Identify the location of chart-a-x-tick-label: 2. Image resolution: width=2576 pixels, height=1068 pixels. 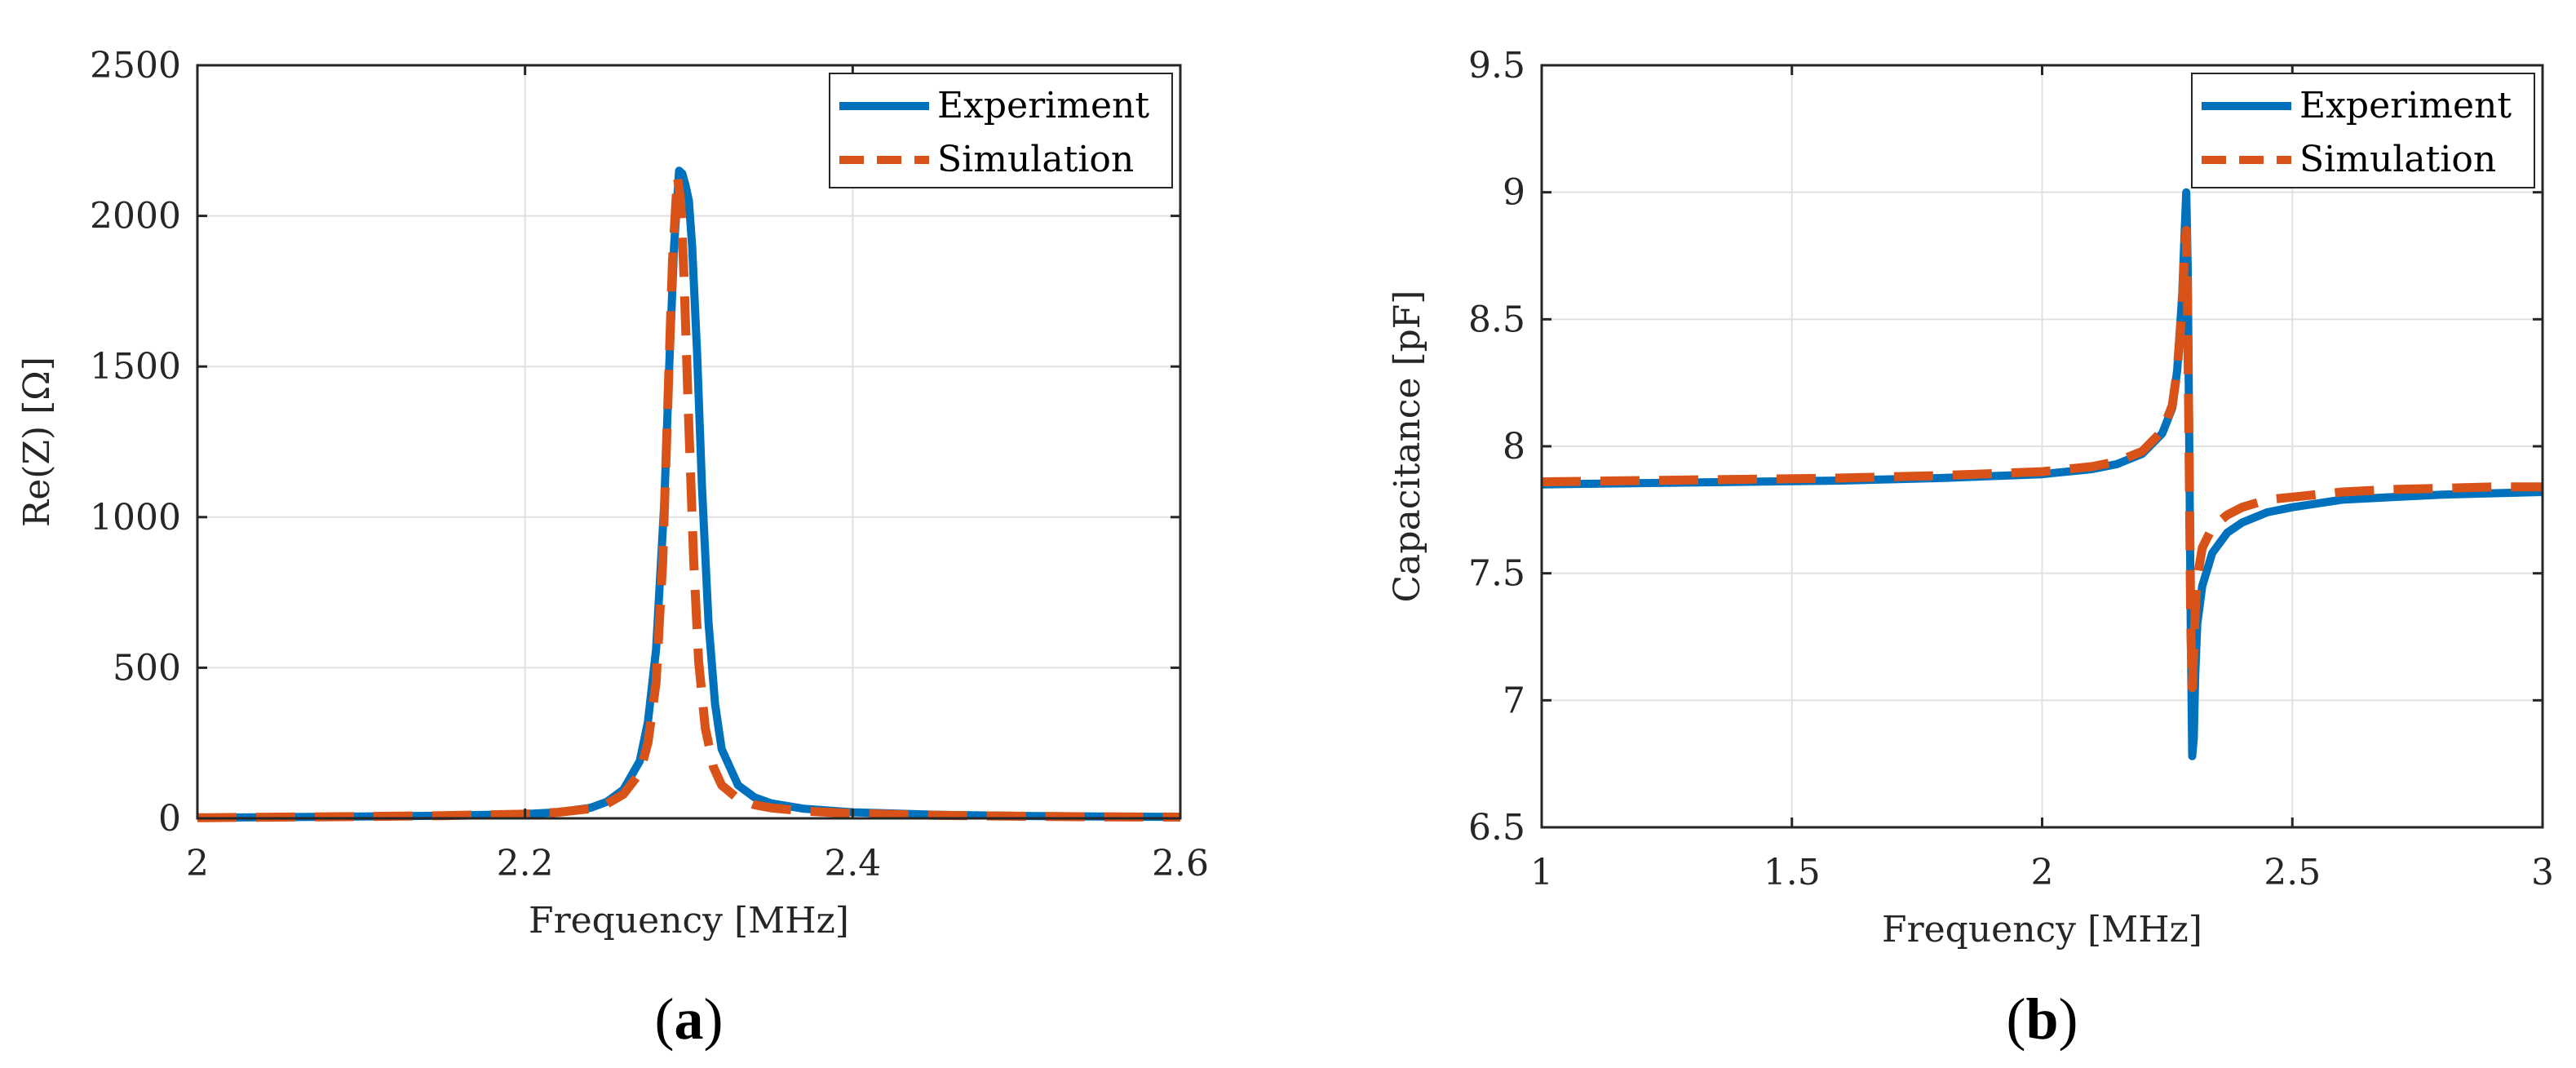
(197, 864).